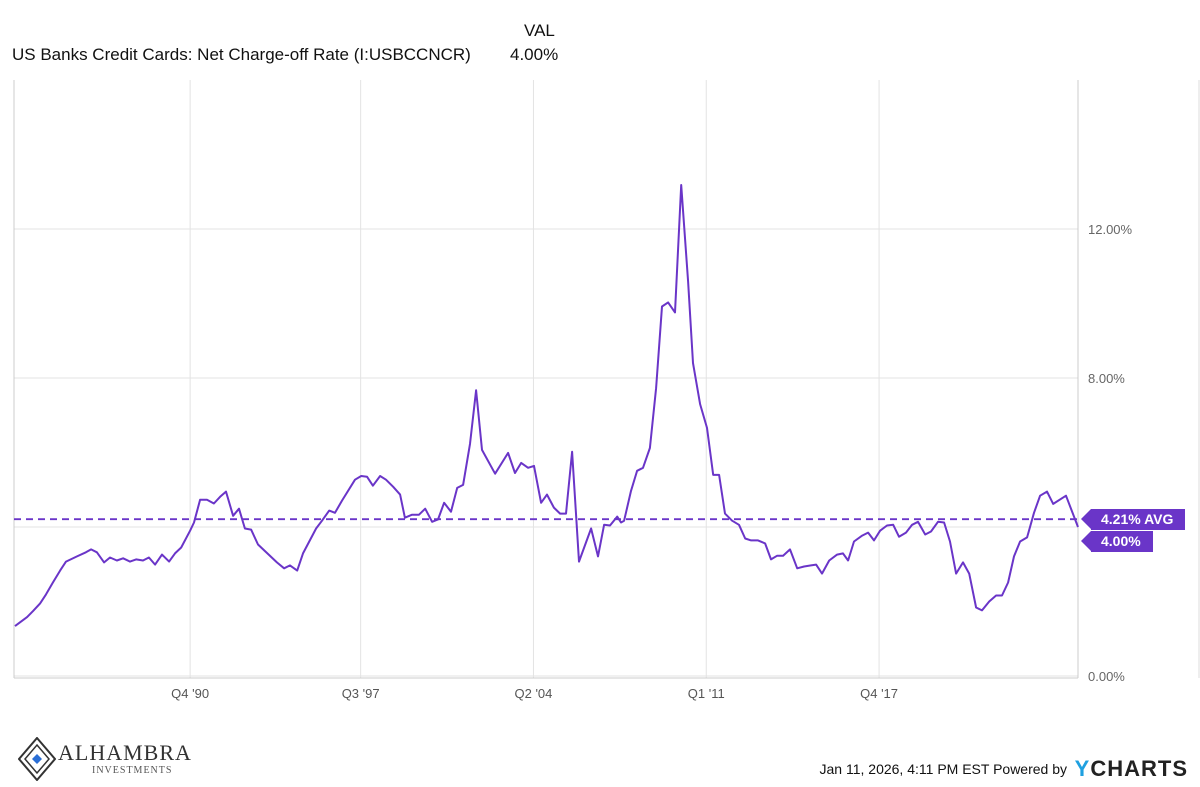 The height and width of the screenshot is (787, 1200). Describe the element at coordinates (361, 693) in the screenshot. I see `x-tick-label: Q3 '97` at that location.